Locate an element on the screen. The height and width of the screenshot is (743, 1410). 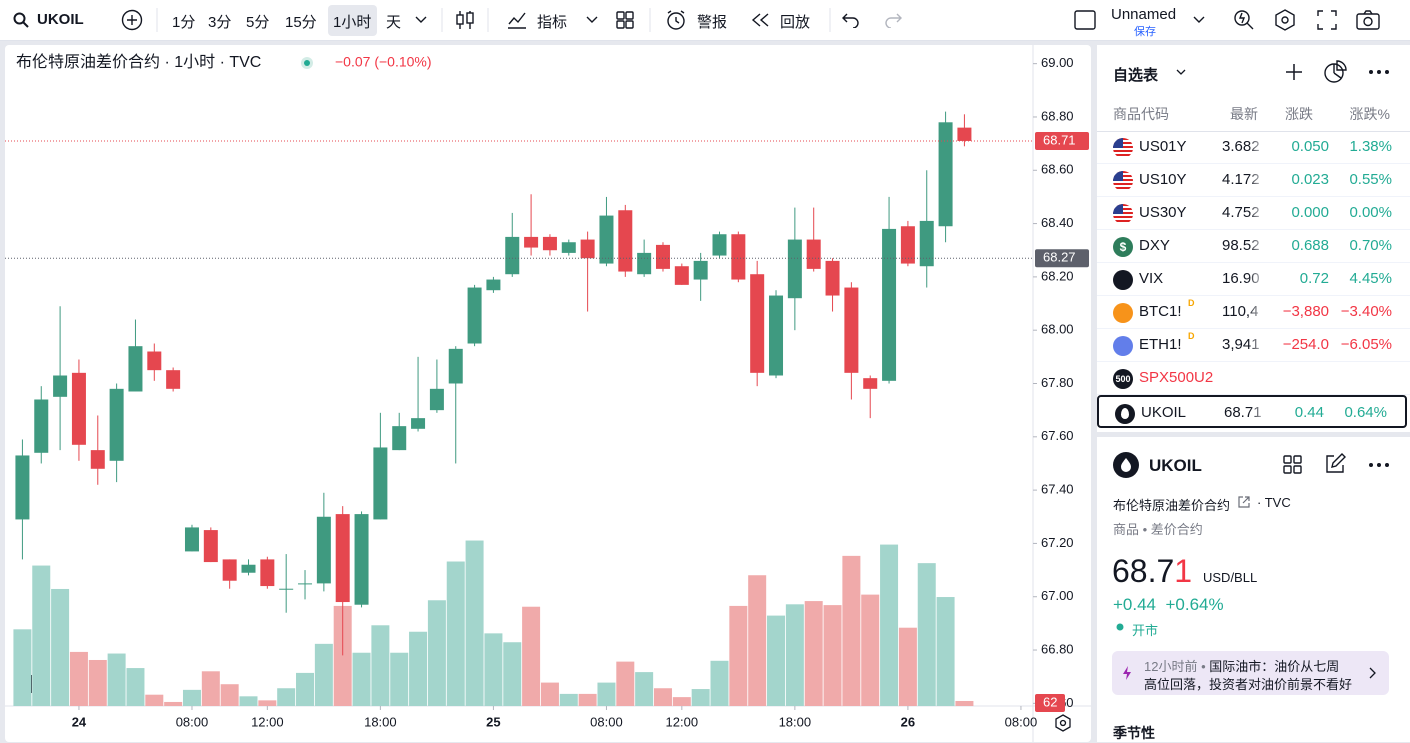
redo-icon is located at coordinates (893, 20).